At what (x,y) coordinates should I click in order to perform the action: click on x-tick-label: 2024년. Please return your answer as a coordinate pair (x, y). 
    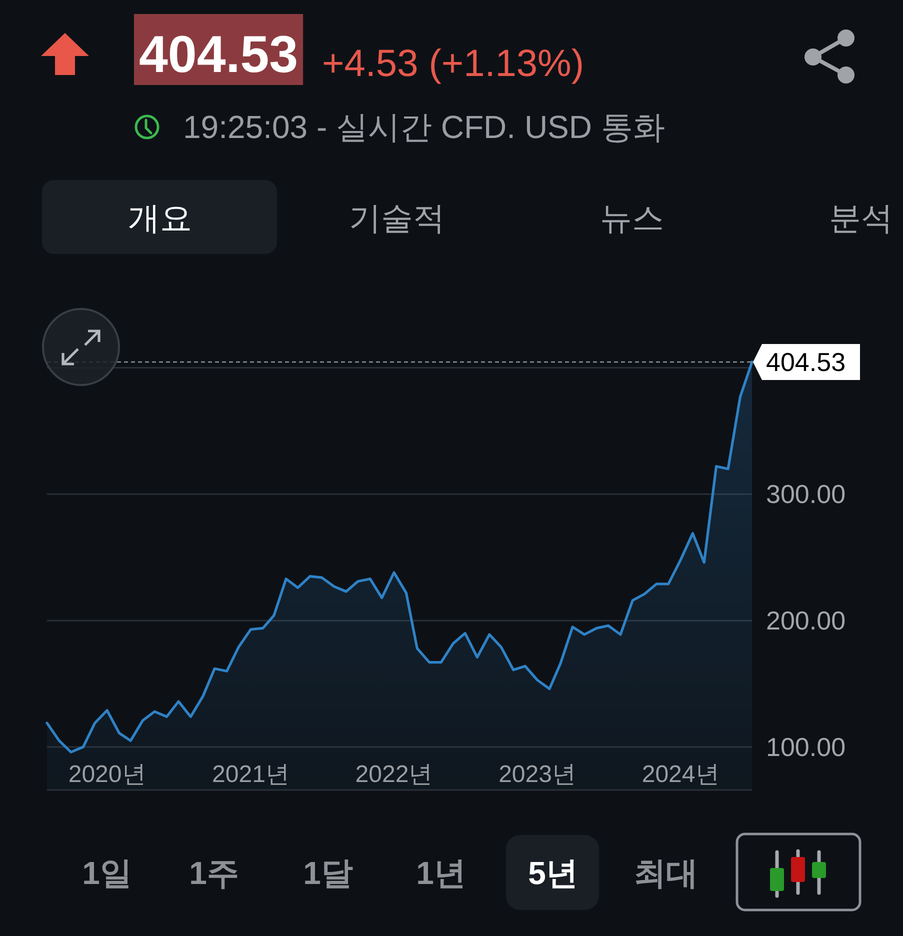
    Looking at the image, I should click on (681, 774).